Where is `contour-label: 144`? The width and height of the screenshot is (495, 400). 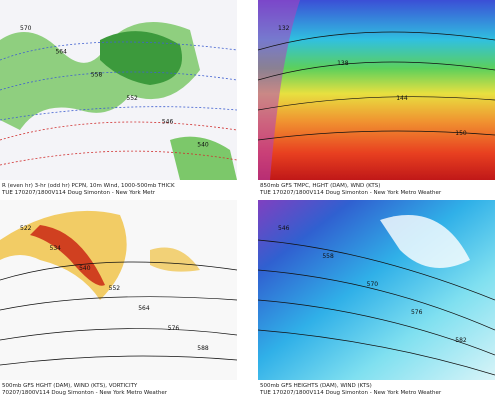 contour-label: 144 is located at coordinates (402, 98).